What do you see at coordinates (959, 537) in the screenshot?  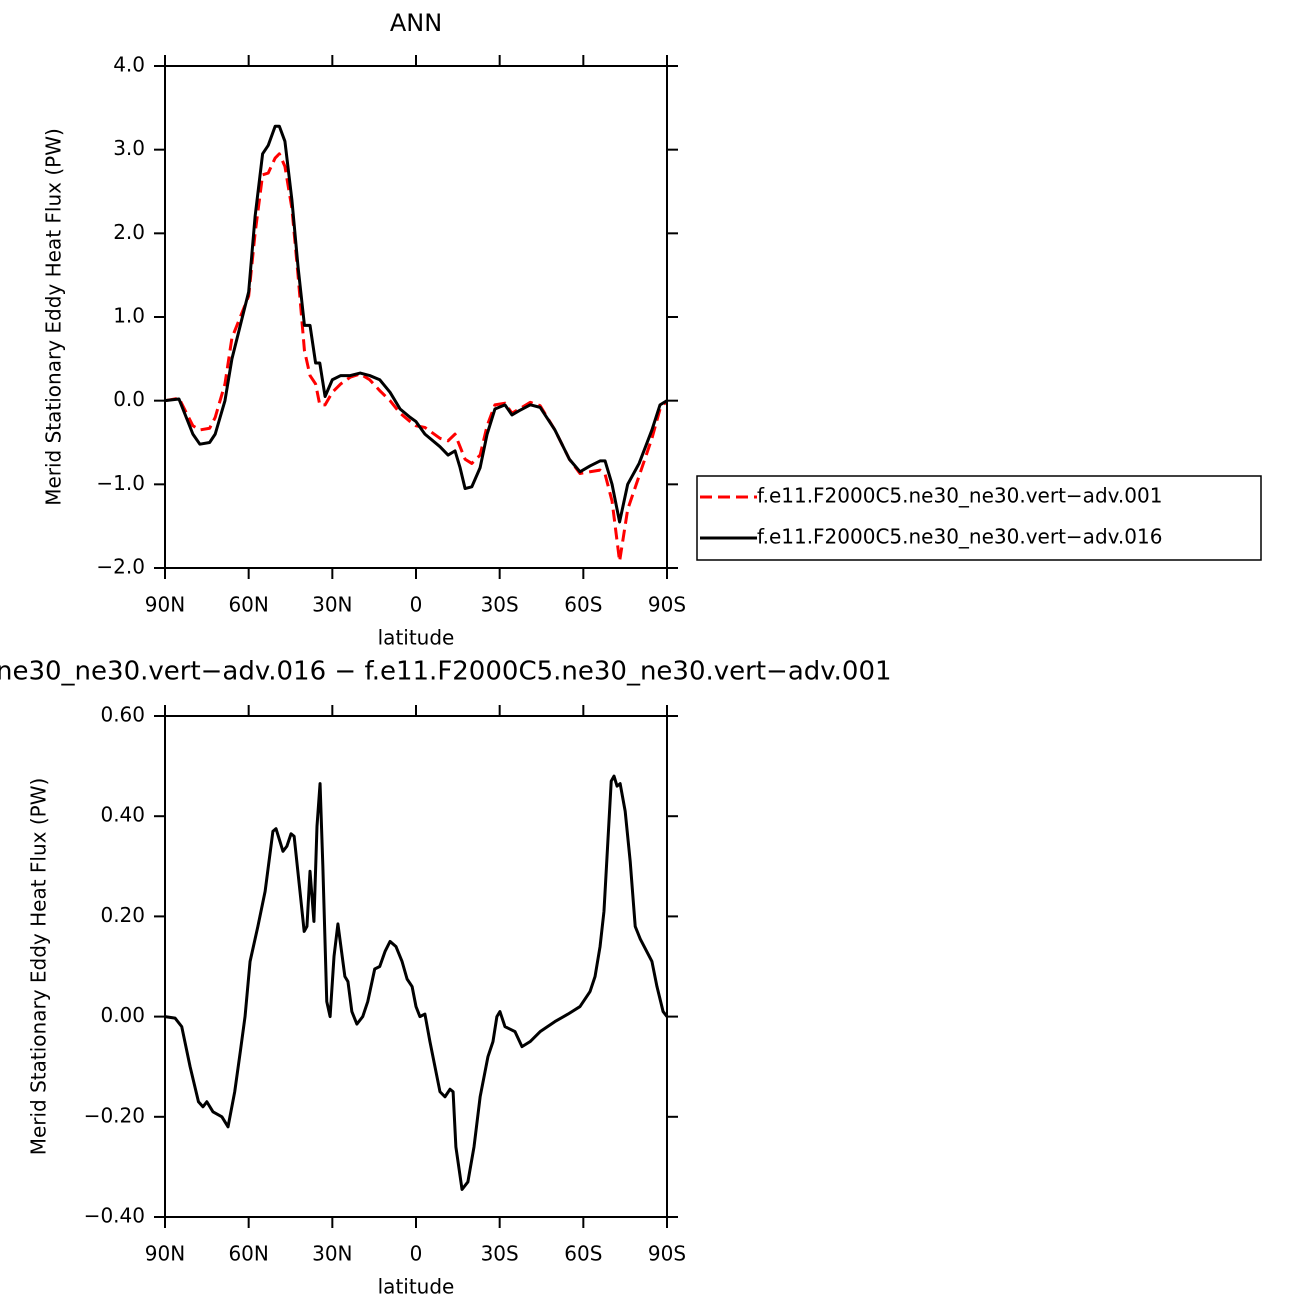 I see `legend-label: f.e11.F2000C5.ne30_ne30.vert−adv.016` at bounding box center [959, 537].